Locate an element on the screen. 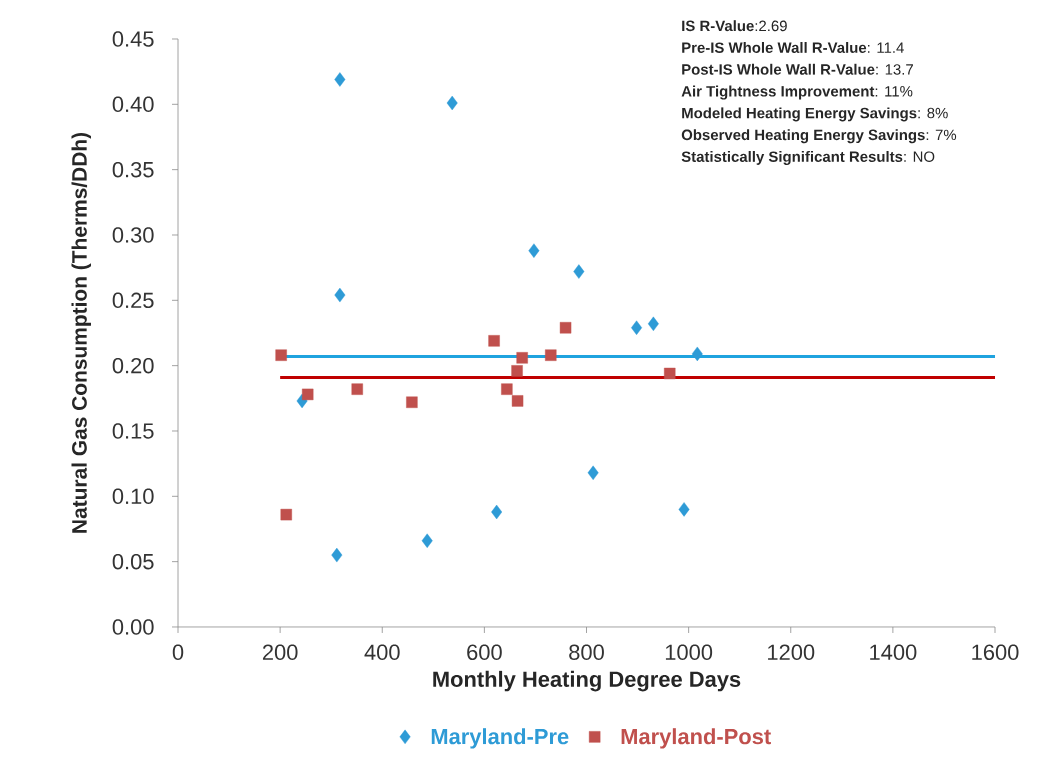 This screenshot has height=764, width=1041. y-tick-label: 0.05 is located at coordinates (133, 561).